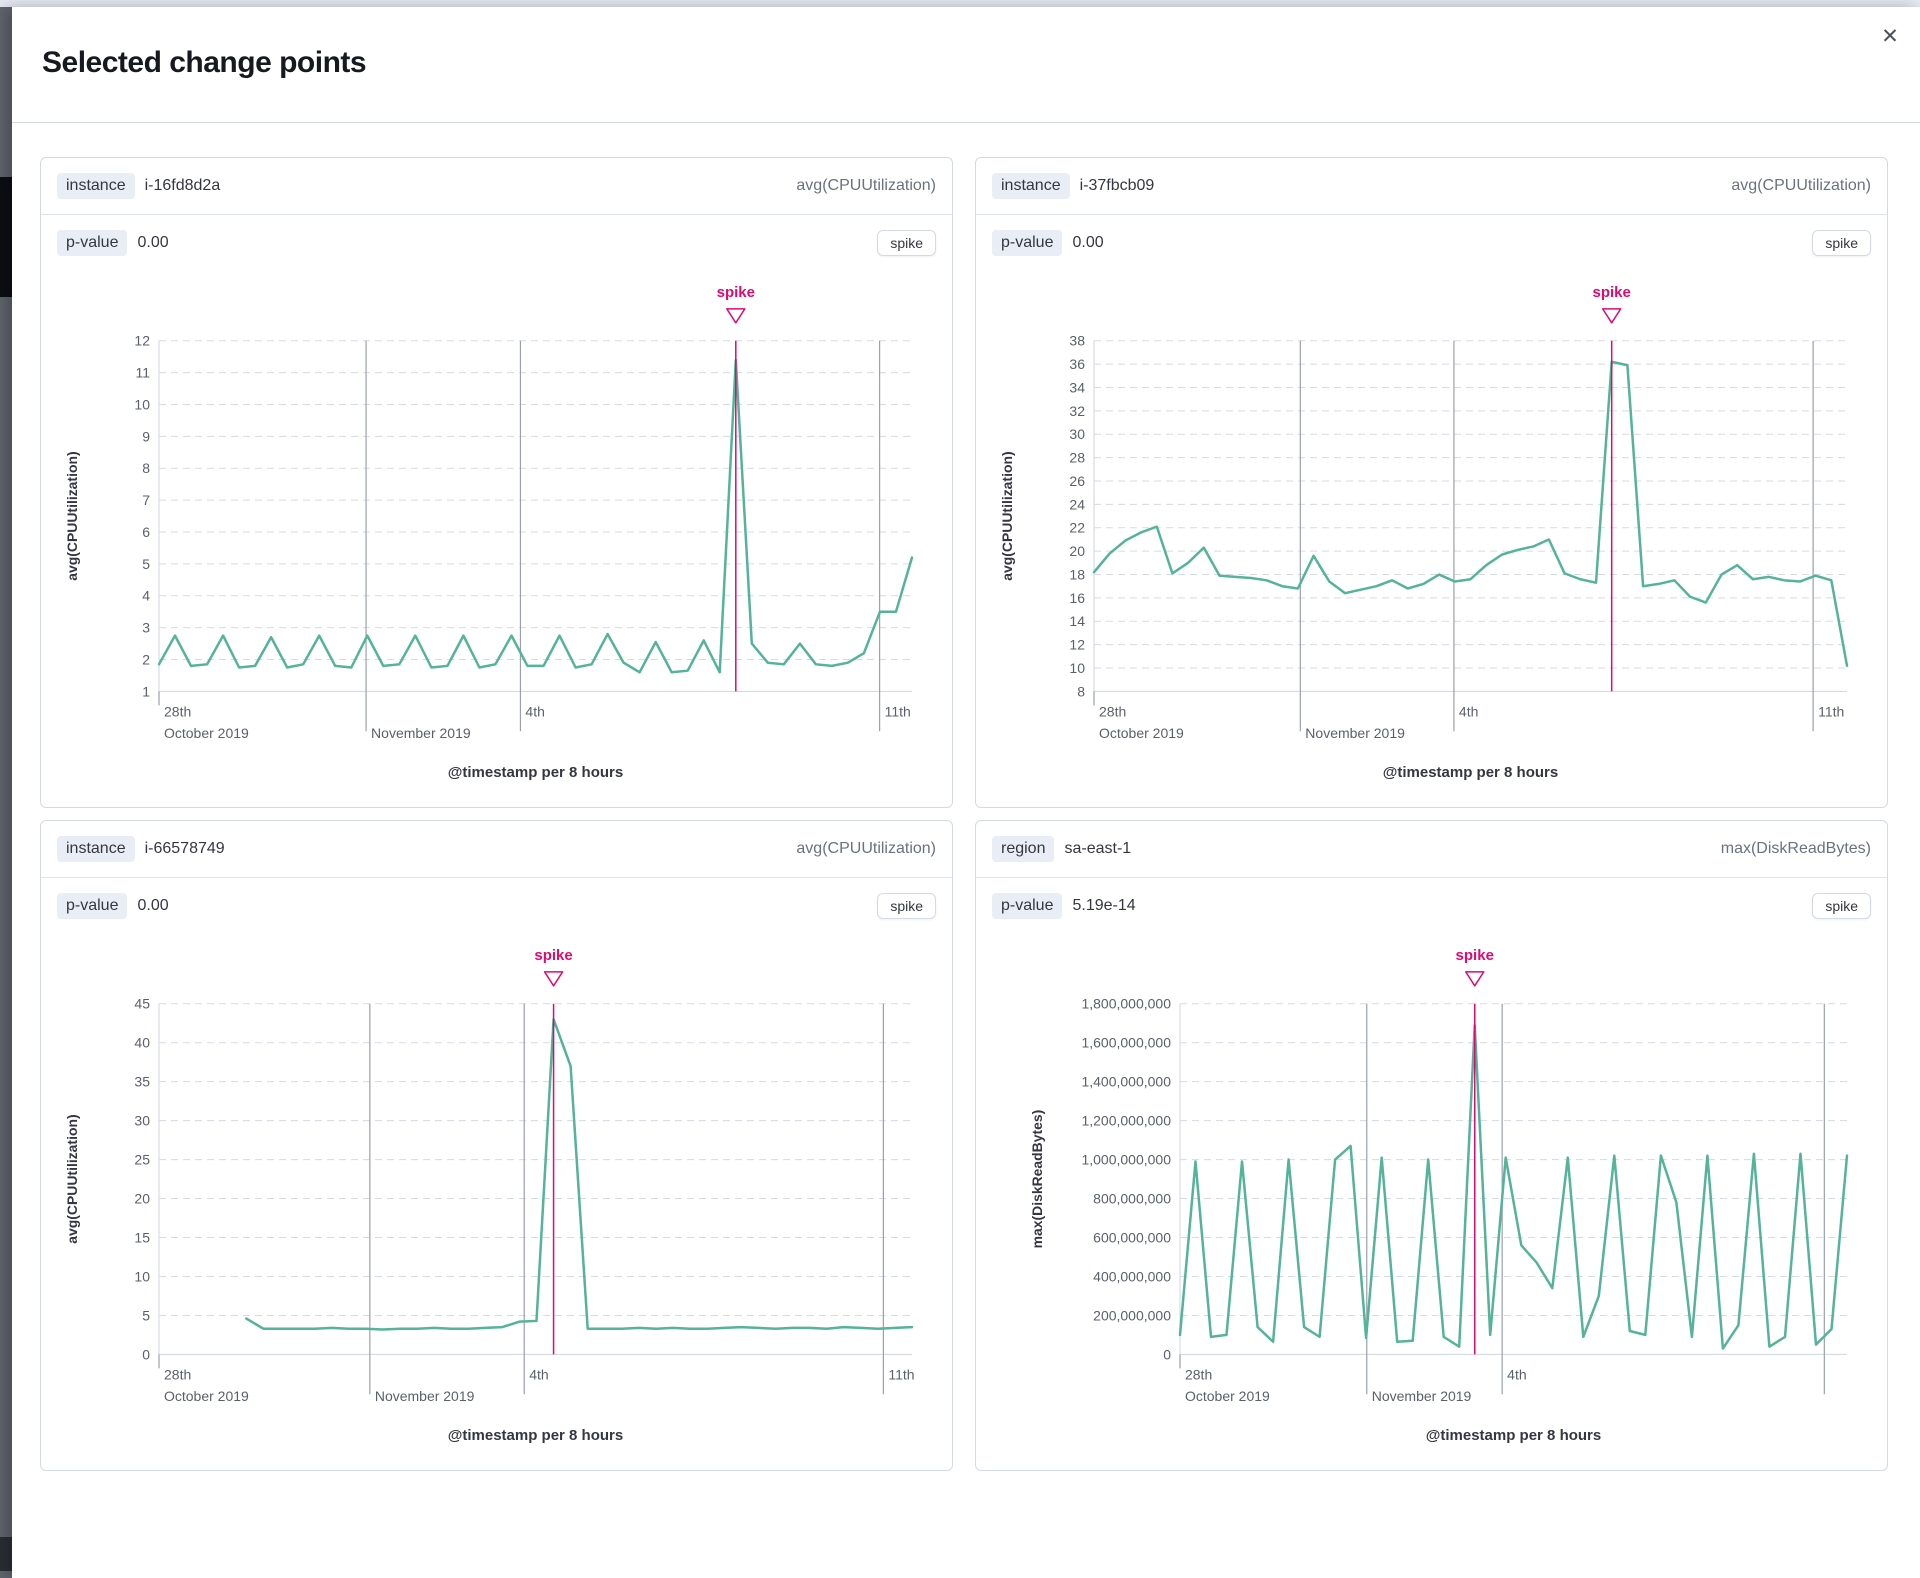 Image resolution: width=1920 pixels, height=1578 pixels. Describe the element at coordinates (1795, 848) in the screenshot. I see `metric-label: max(DiskReadBytes)` at that location.